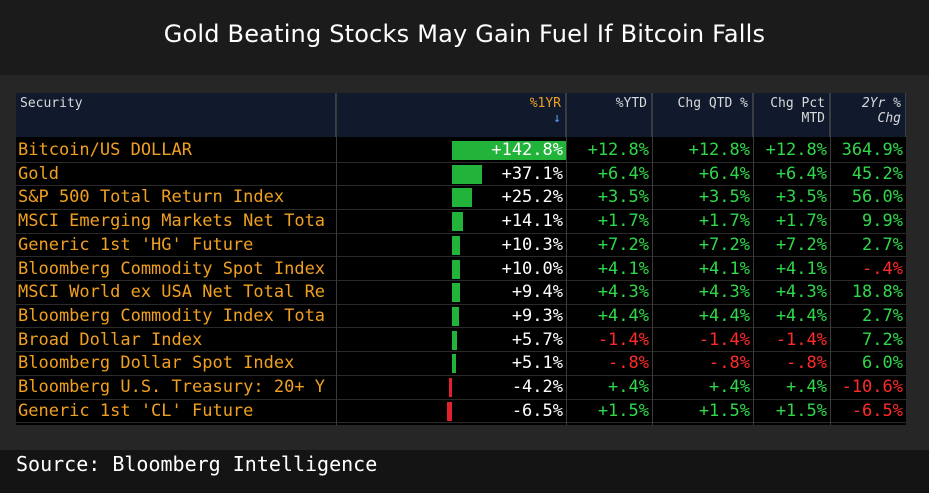  I want to click on two-yr-value: 6.0%, so click(882, 363).